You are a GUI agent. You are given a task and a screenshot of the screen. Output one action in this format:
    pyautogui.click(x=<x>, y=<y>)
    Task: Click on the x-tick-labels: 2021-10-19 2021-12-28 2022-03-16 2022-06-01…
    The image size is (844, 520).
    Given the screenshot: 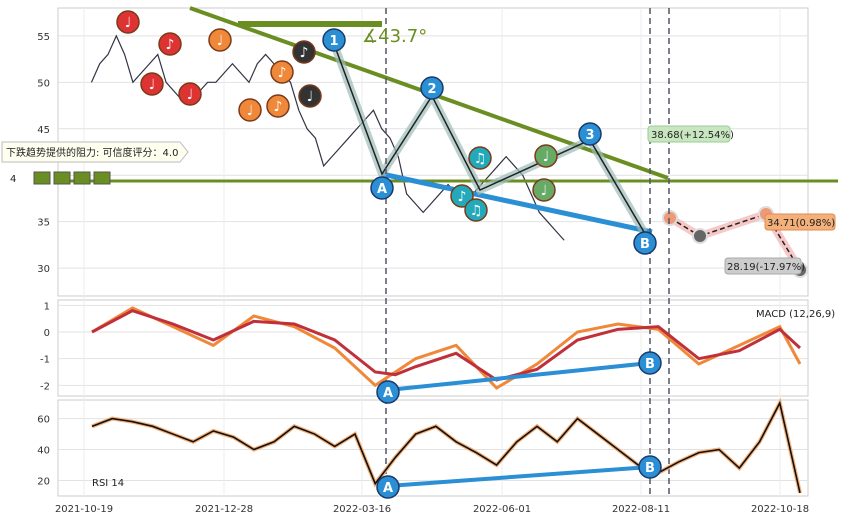 What is the action you would take?
    pyautogui.click(x=432, y=509)
    